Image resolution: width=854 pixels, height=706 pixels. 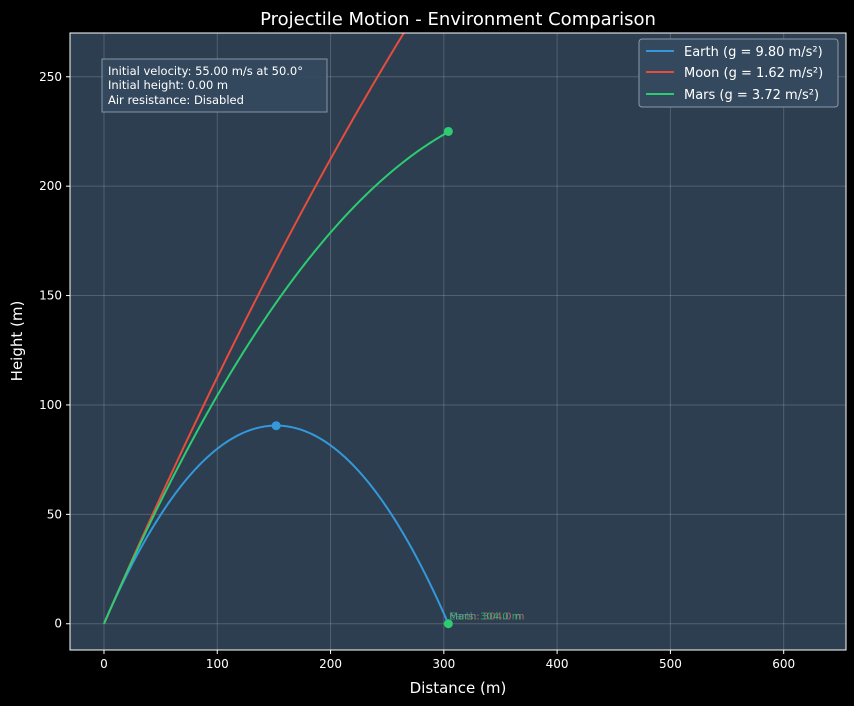 What do you see at coordinates (448, 624) in the screenshot?
I see `mars-landing-point` at bounding box center [448, 624].